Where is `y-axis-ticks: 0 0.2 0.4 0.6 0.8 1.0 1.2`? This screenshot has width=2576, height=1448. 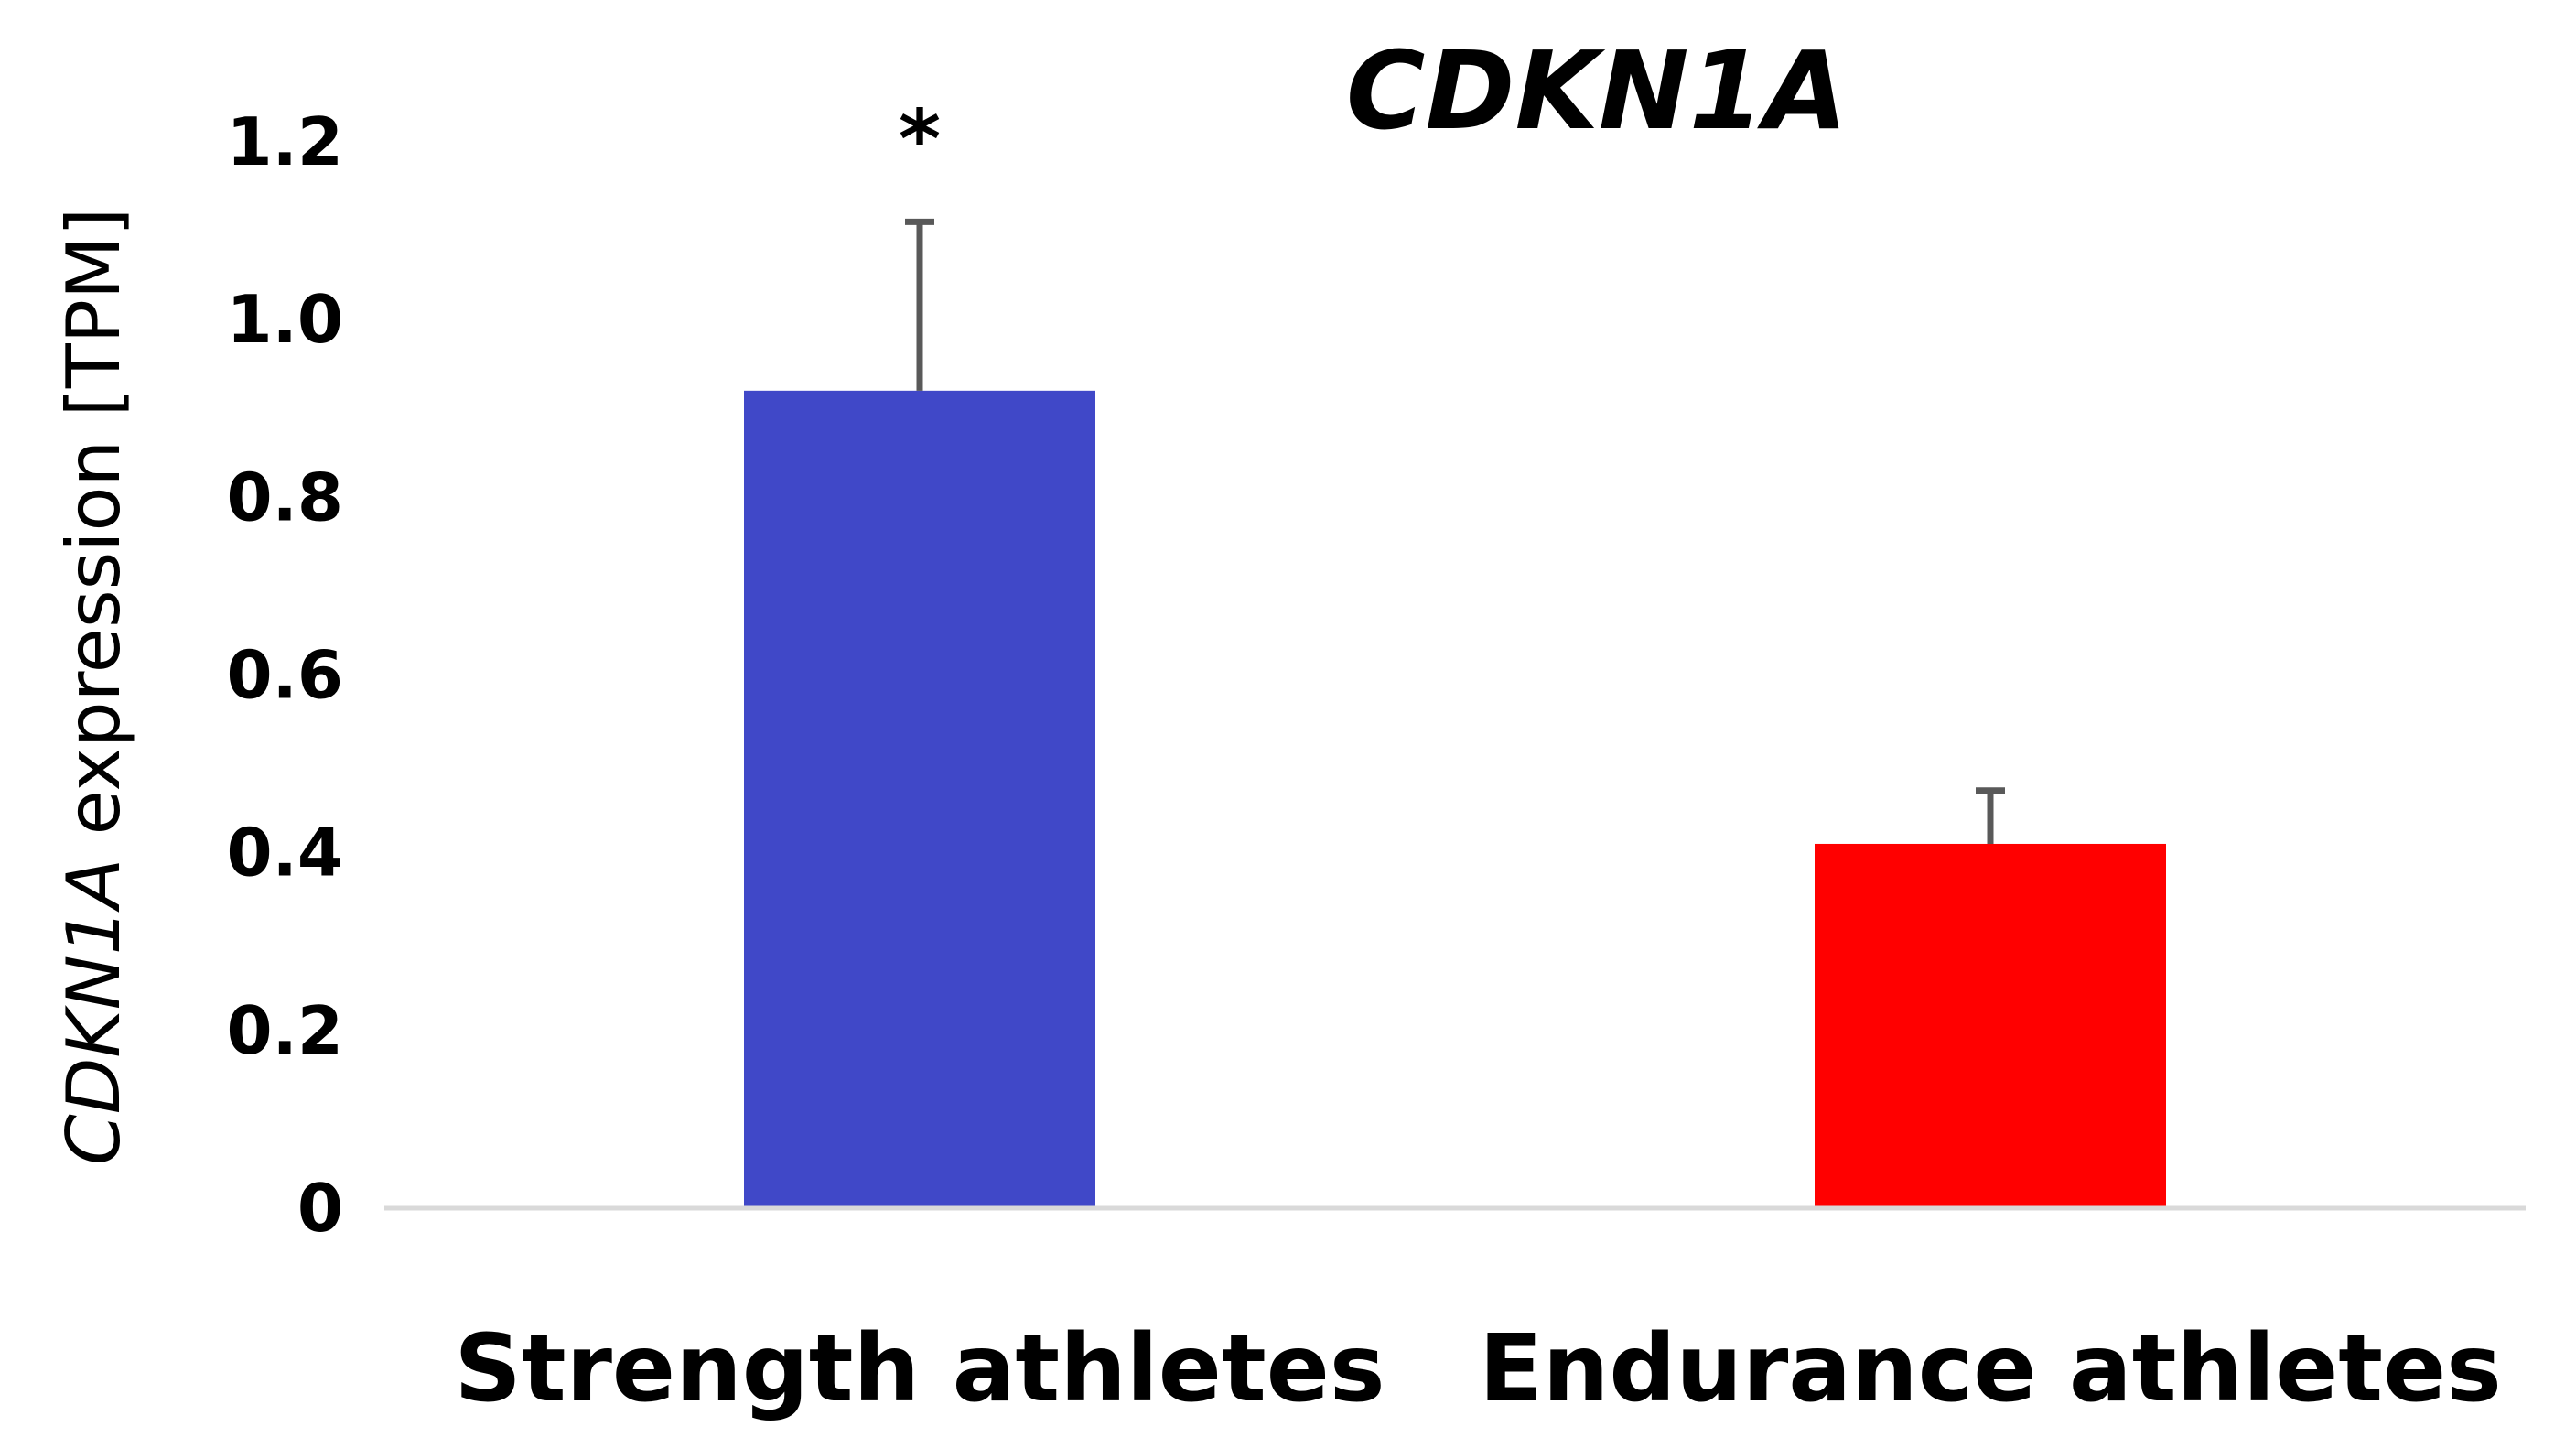 y-axis-ticks: 0 0.2 0.4 0.6 0.8 1.0 1.2 is located at coordinates (284, 675).